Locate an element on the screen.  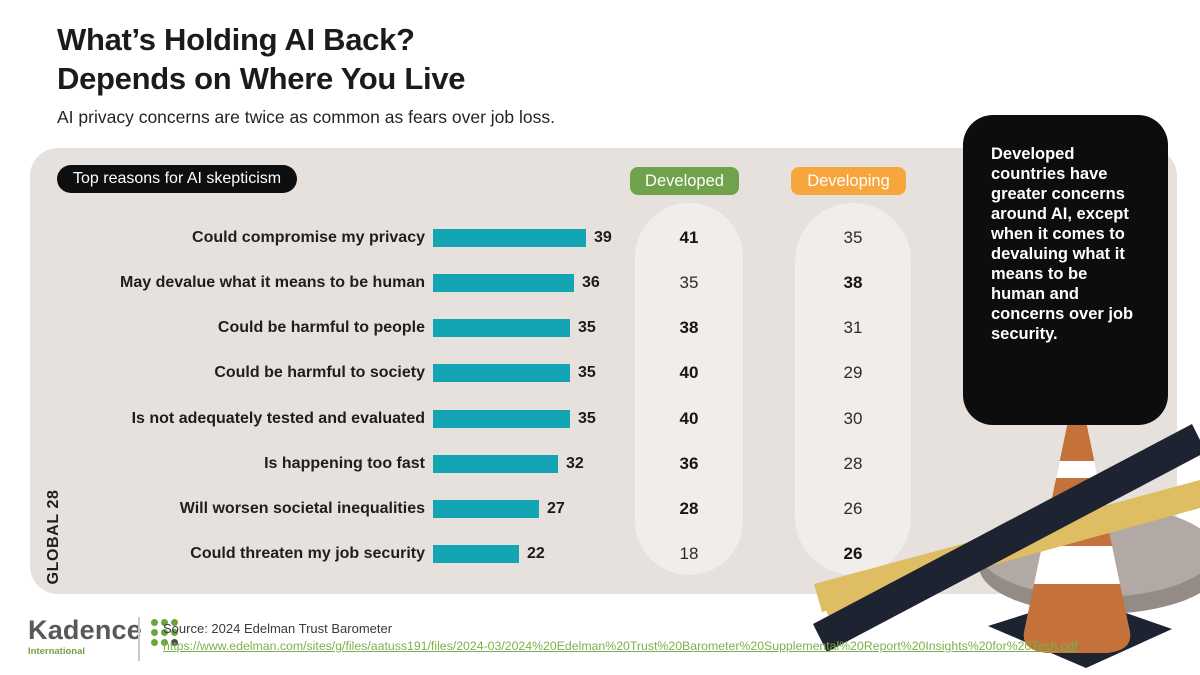
developed-value: 38 is located at coordinates (689, 328).